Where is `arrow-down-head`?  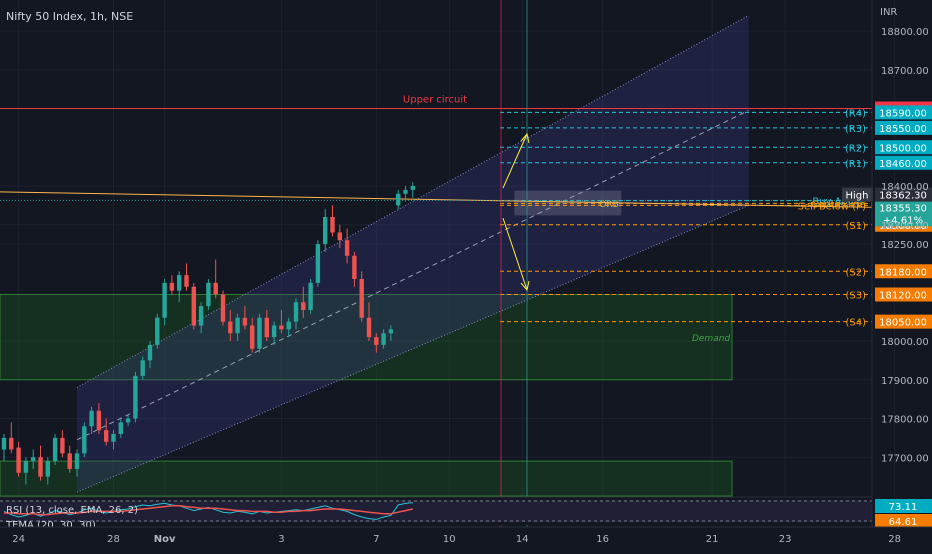 arrow-down-head is located at coordinates (525, 286).